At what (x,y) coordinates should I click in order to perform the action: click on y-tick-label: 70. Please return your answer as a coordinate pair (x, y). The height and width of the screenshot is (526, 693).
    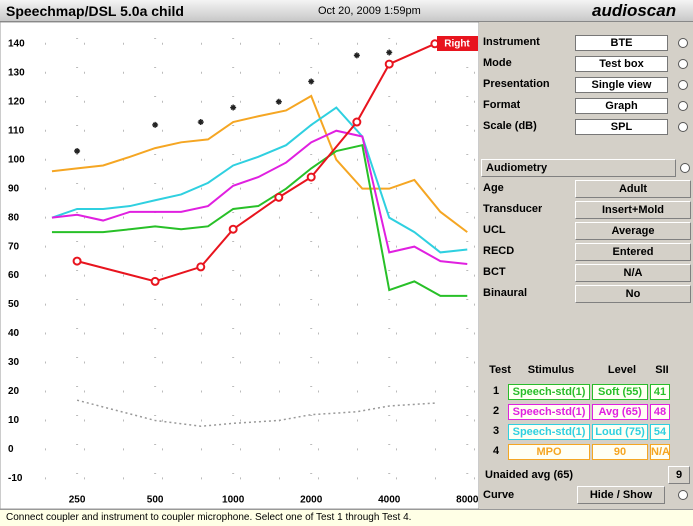
    Looking at the image, I should click on (14, 246).